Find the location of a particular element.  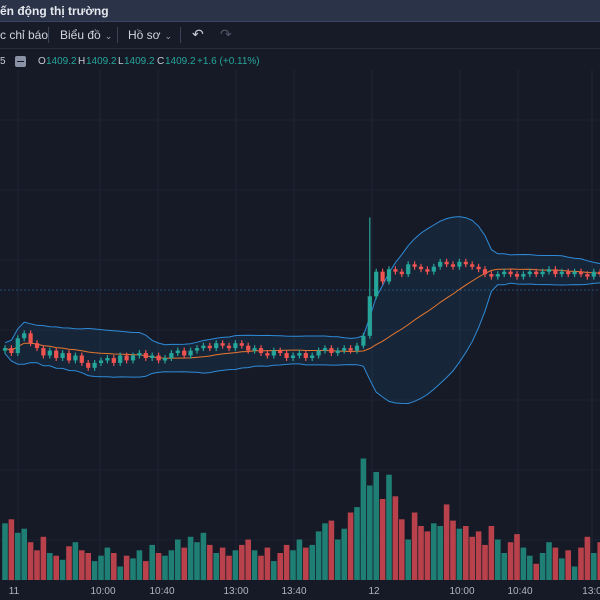

indicators-label: c chỉ báo is located at coordinates (24, 35).